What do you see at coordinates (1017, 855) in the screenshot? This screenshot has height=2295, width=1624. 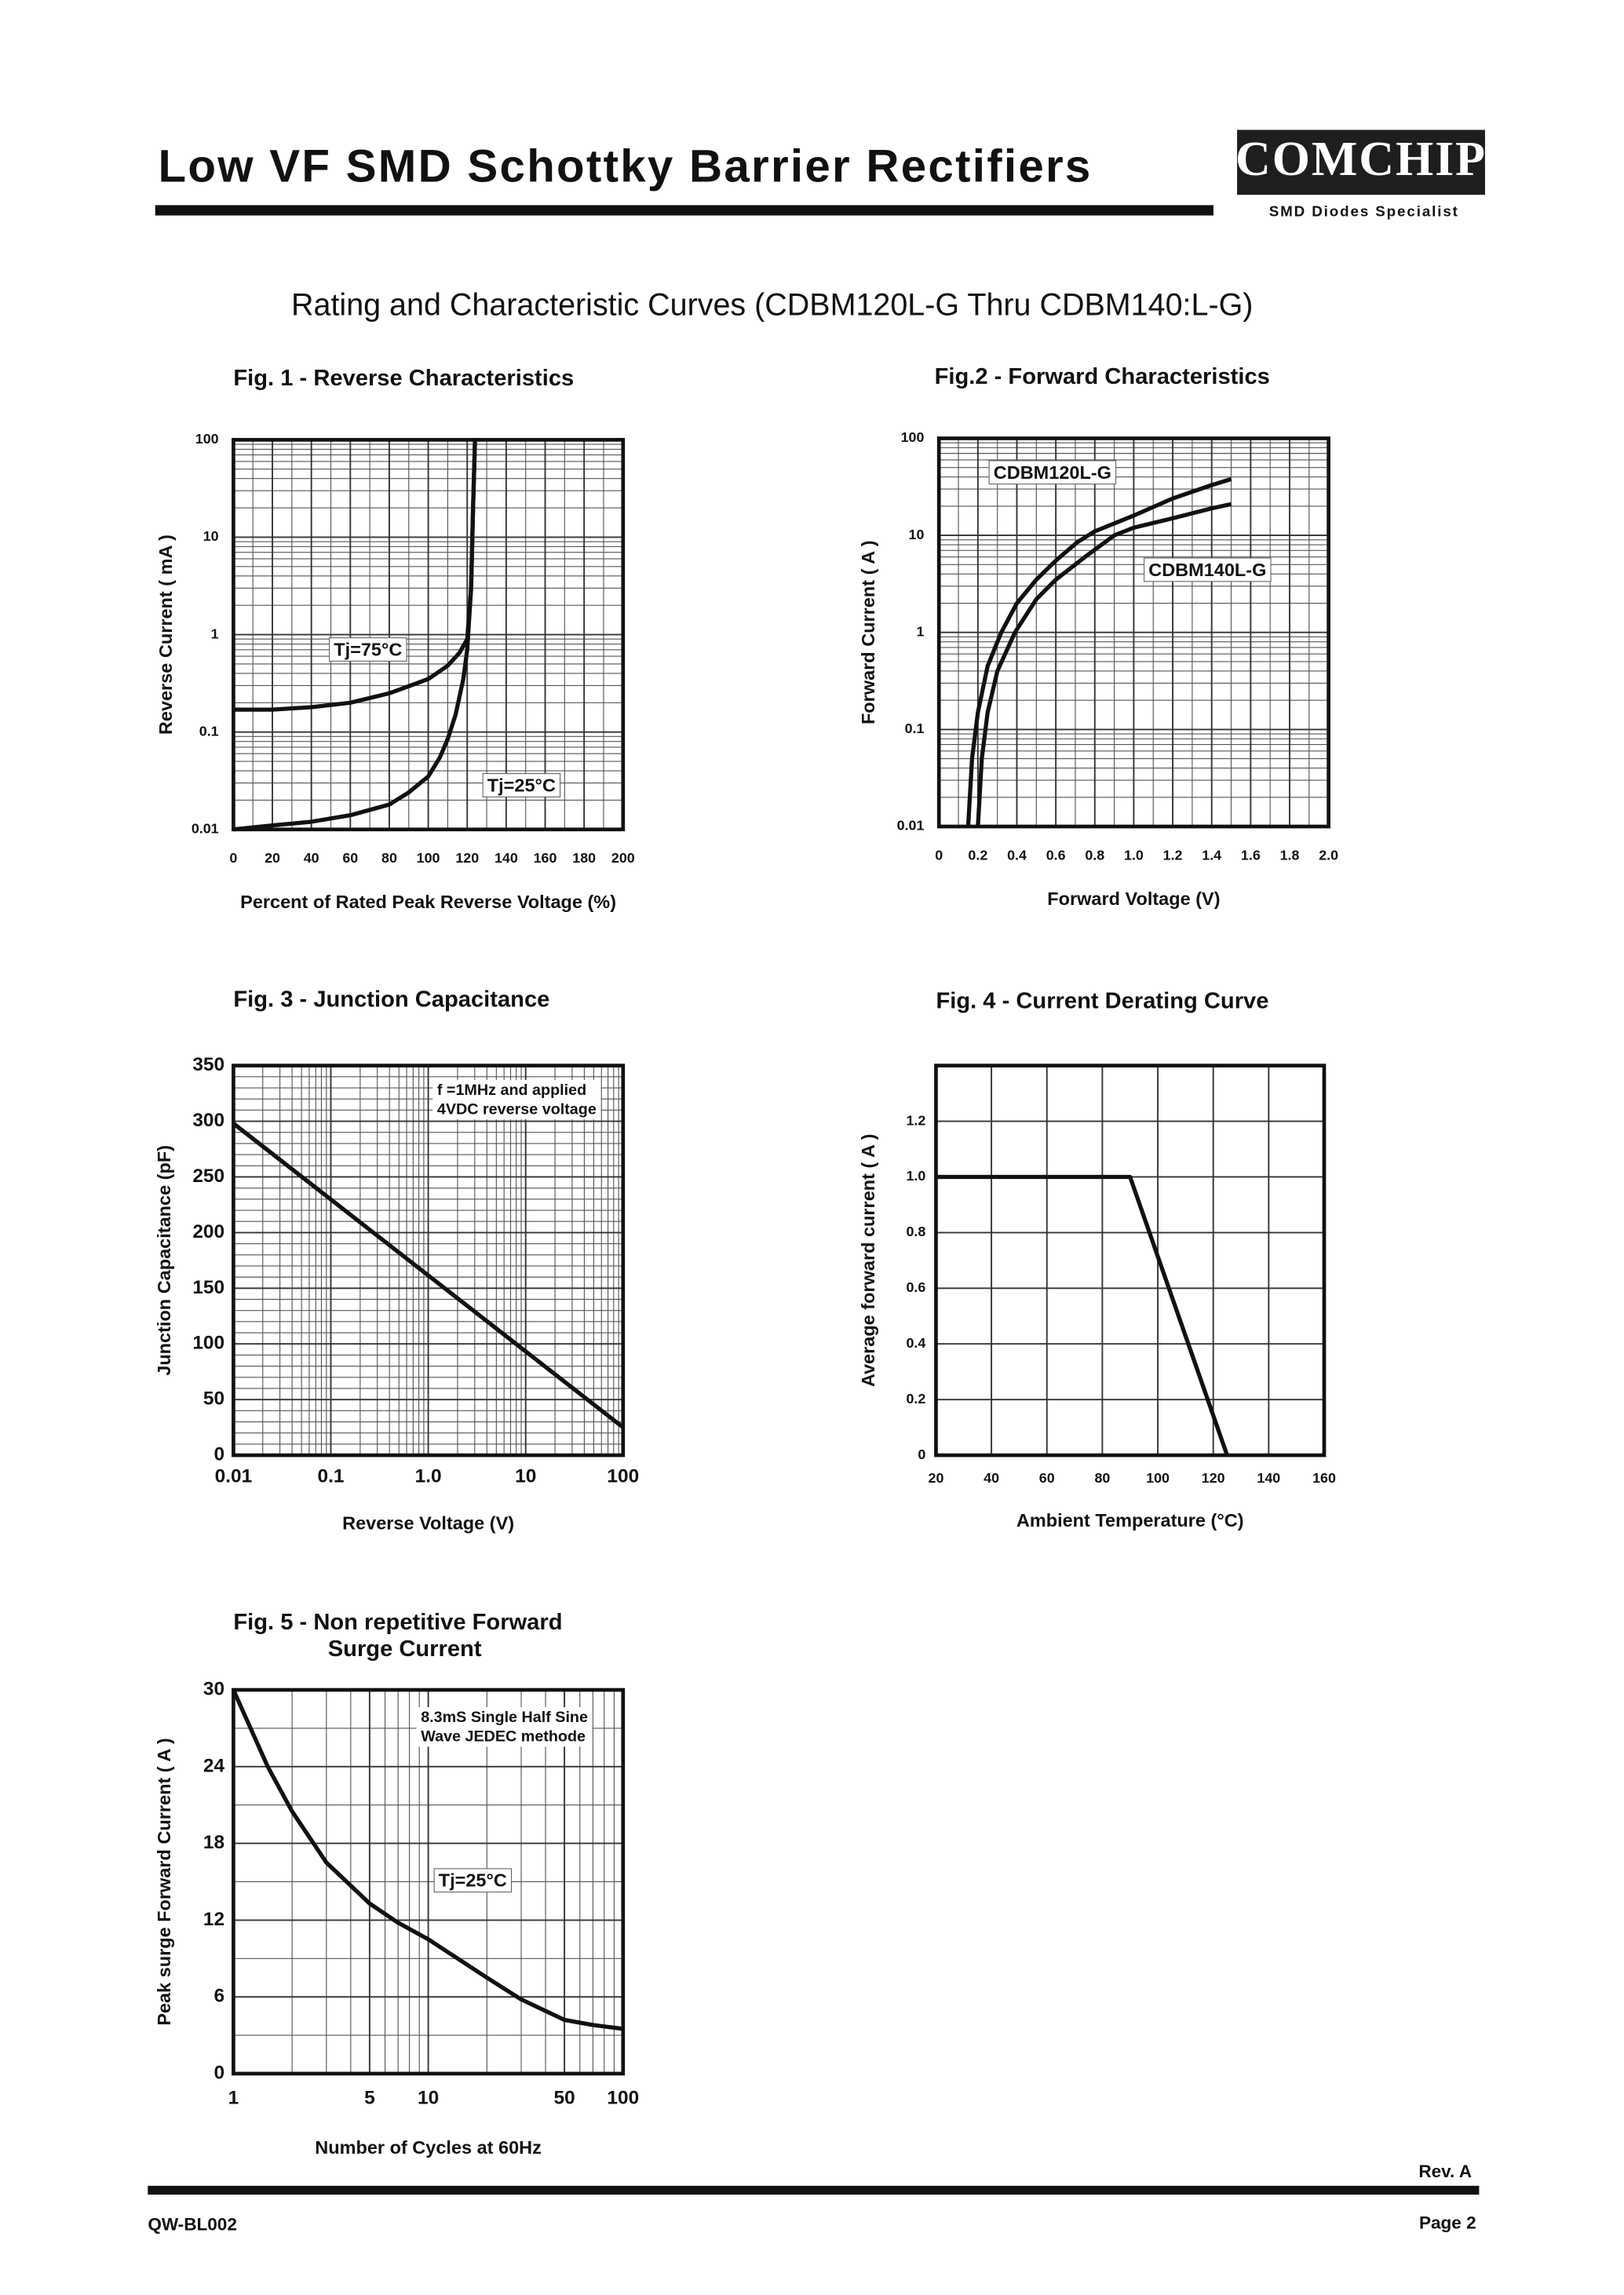 I see `x-tick-label: 0.4` at bounding box center [1017, 855].